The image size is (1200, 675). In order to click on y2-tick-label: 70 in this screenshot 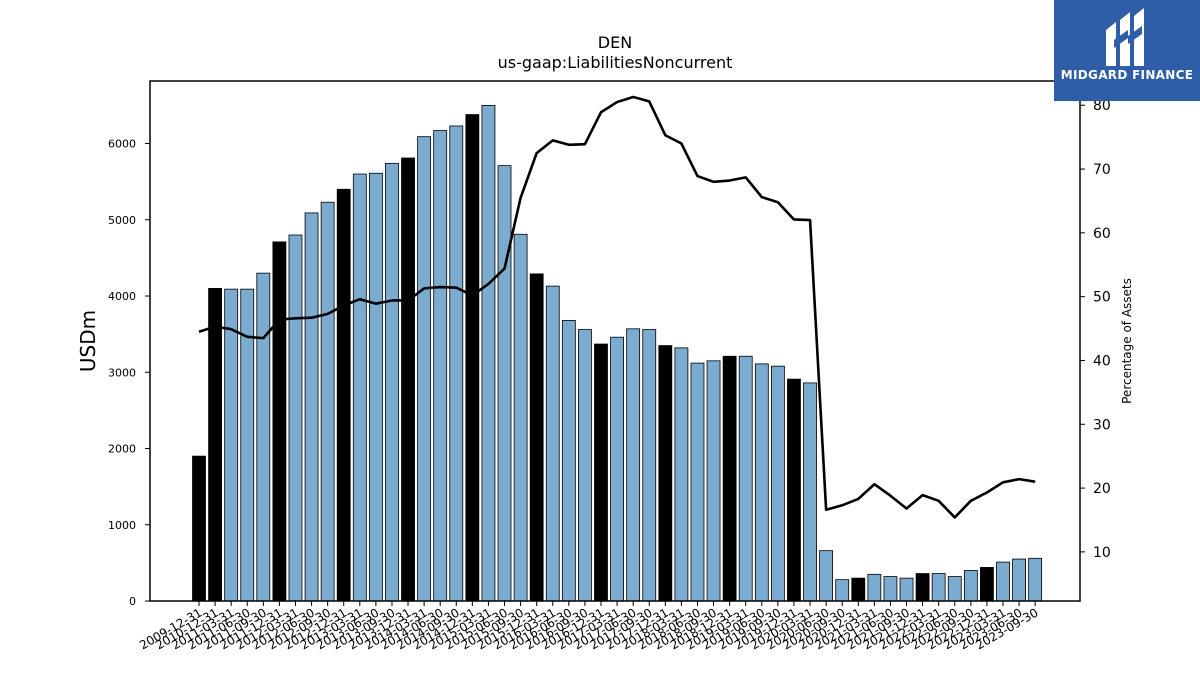, I will do `click(1102, 170)`.